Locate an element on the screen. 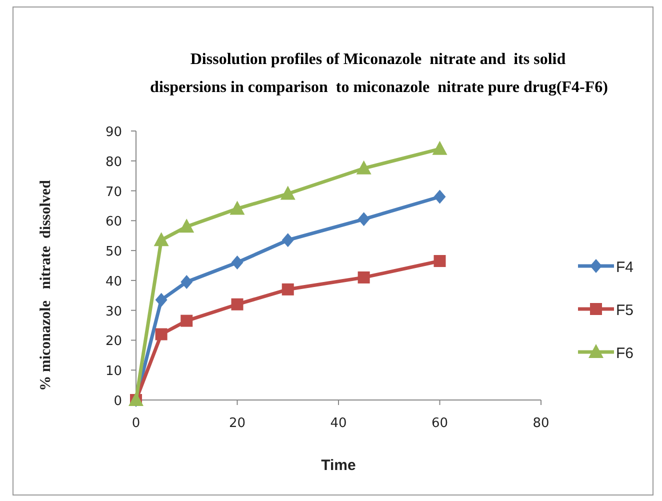 The height and width of the screenshot is (501, 662). y-tick-label: 10 is located at coordinates (113, 372).